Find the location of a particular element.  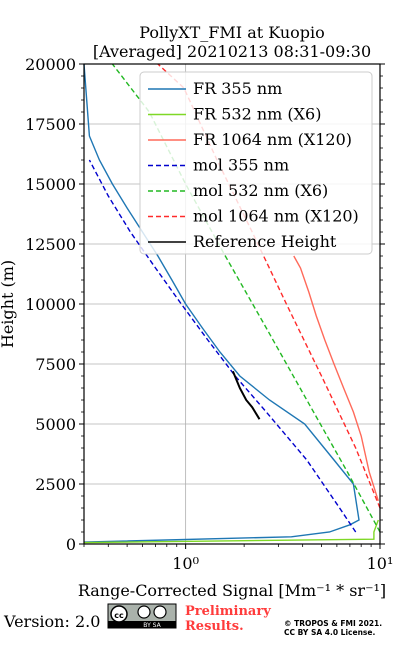

legend-entry: FR 1064 nm (X120) is located at coordinates (272, 139).